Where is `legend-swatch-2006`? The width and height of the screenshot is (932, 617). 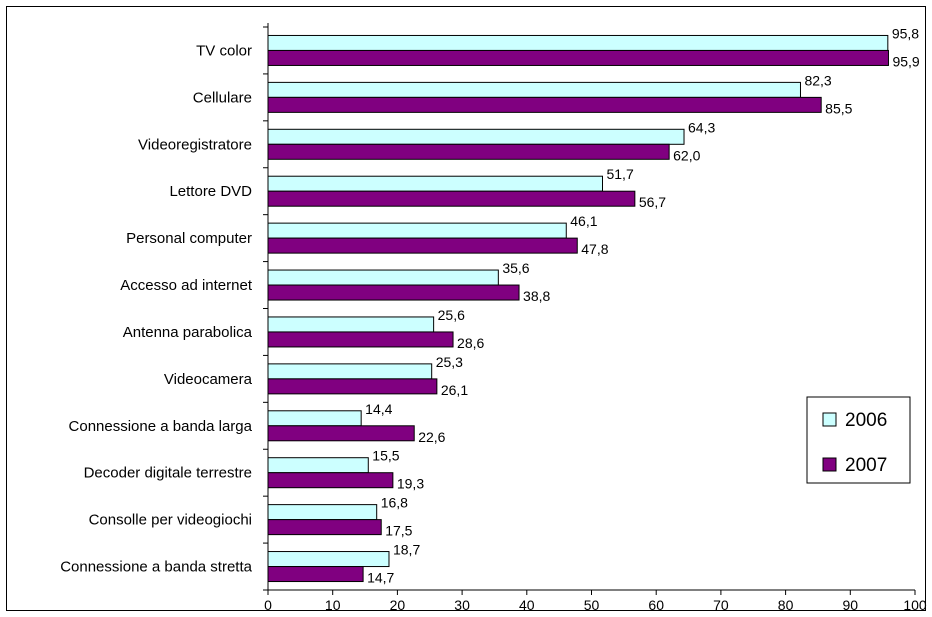 legend-swatch-2006 is located at coordinates (829, 419).